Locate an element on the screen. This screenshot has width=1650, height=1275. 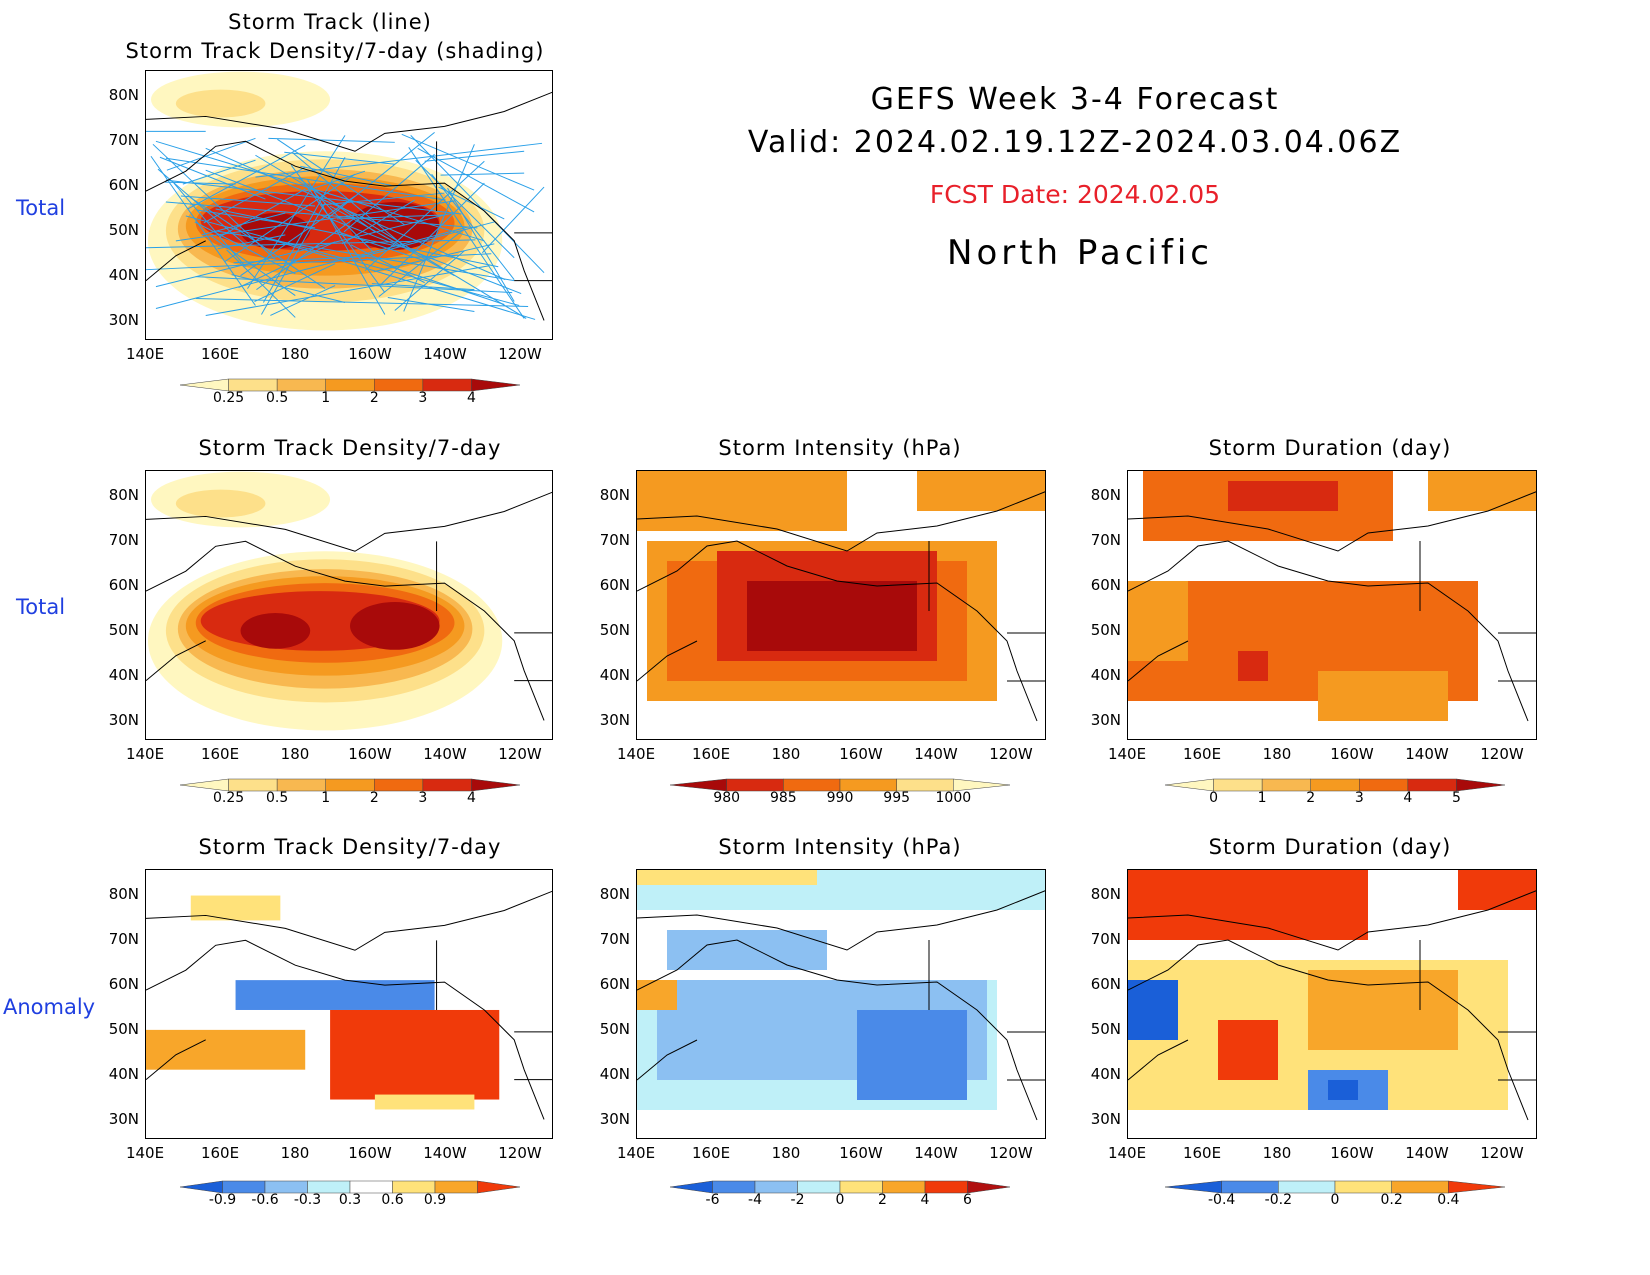
x-tick-label: 140E is located at coordinates (145, 754).